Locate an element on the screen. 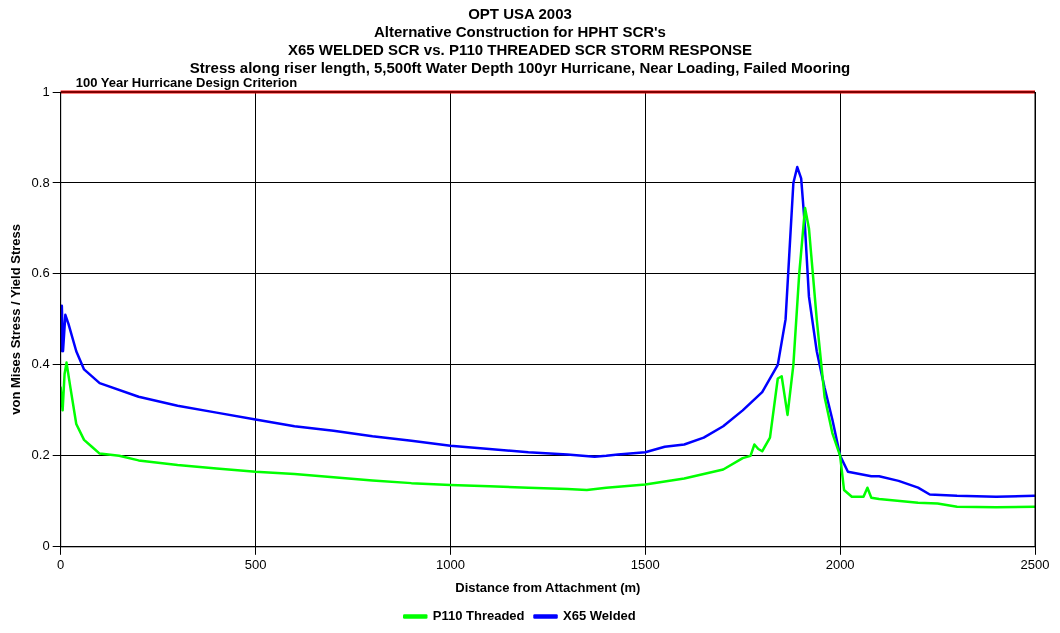 This screenshot has width=1060, height=633. chart-title: OPT USA 2003 Alternative Construction for HPHT SCR's X65 WELDED SCR vs. P110 THREADED SCR STORM RESPONSE Stress along riser length, 5,500ft Water Depth 100yr Hurricane, Near Loading, Failed Mooring is located at coordinates (520, 41).